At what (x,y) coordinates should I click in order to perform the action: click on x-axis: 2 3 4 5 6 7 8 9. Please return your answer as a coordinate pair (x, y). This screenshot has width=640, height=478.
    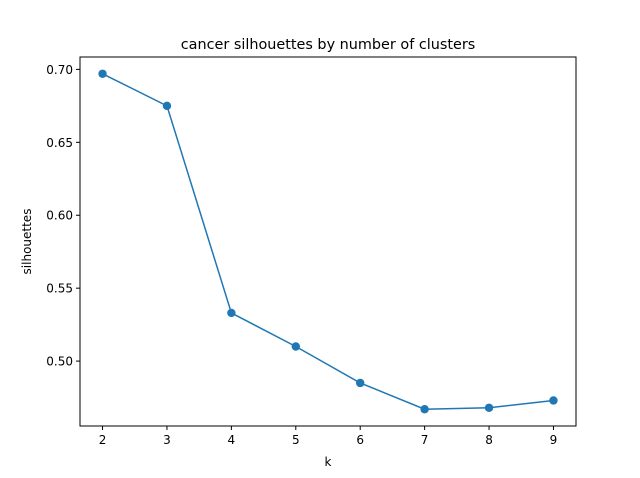
    Looking at the image, I should click on (328, 436).